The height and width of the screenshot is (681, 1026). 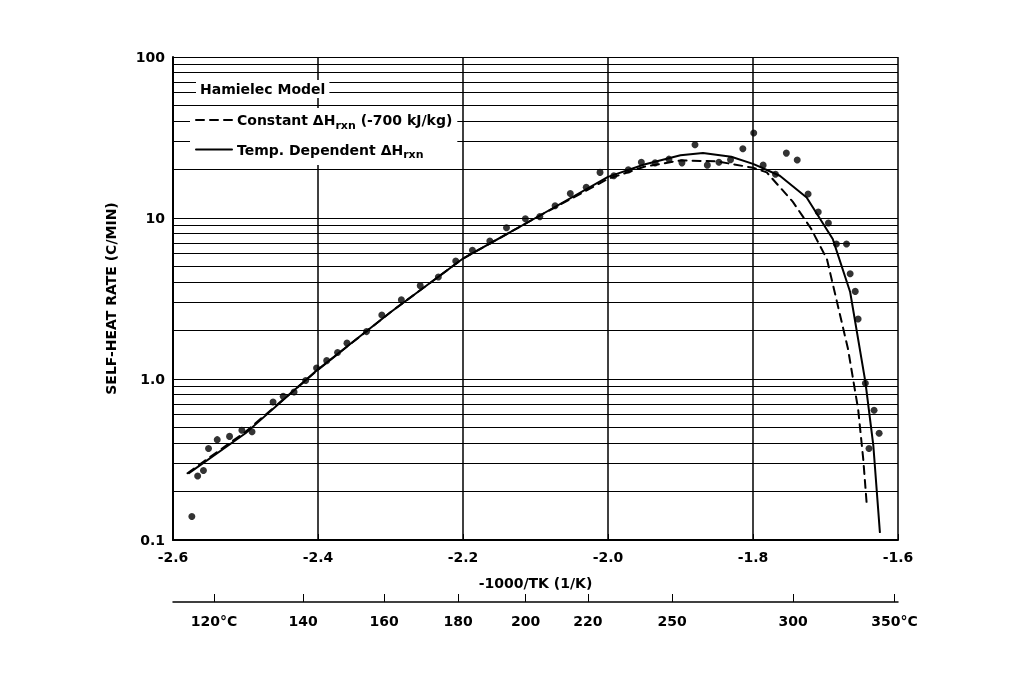 What do you see at coordinates (153, 379) in the screenshot?
I see `y-tick-label: 1.0` at bounding box center [153, 379].